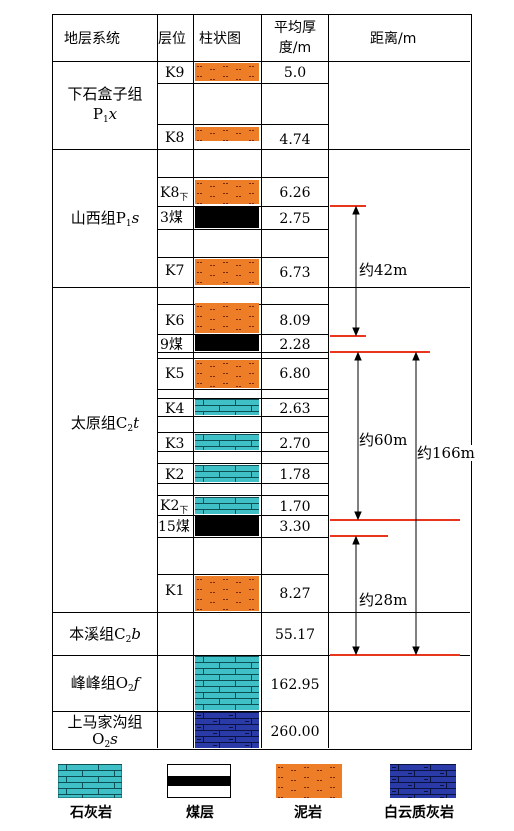  I want to click on thickness-k4: 2.63, so click(295, 409).